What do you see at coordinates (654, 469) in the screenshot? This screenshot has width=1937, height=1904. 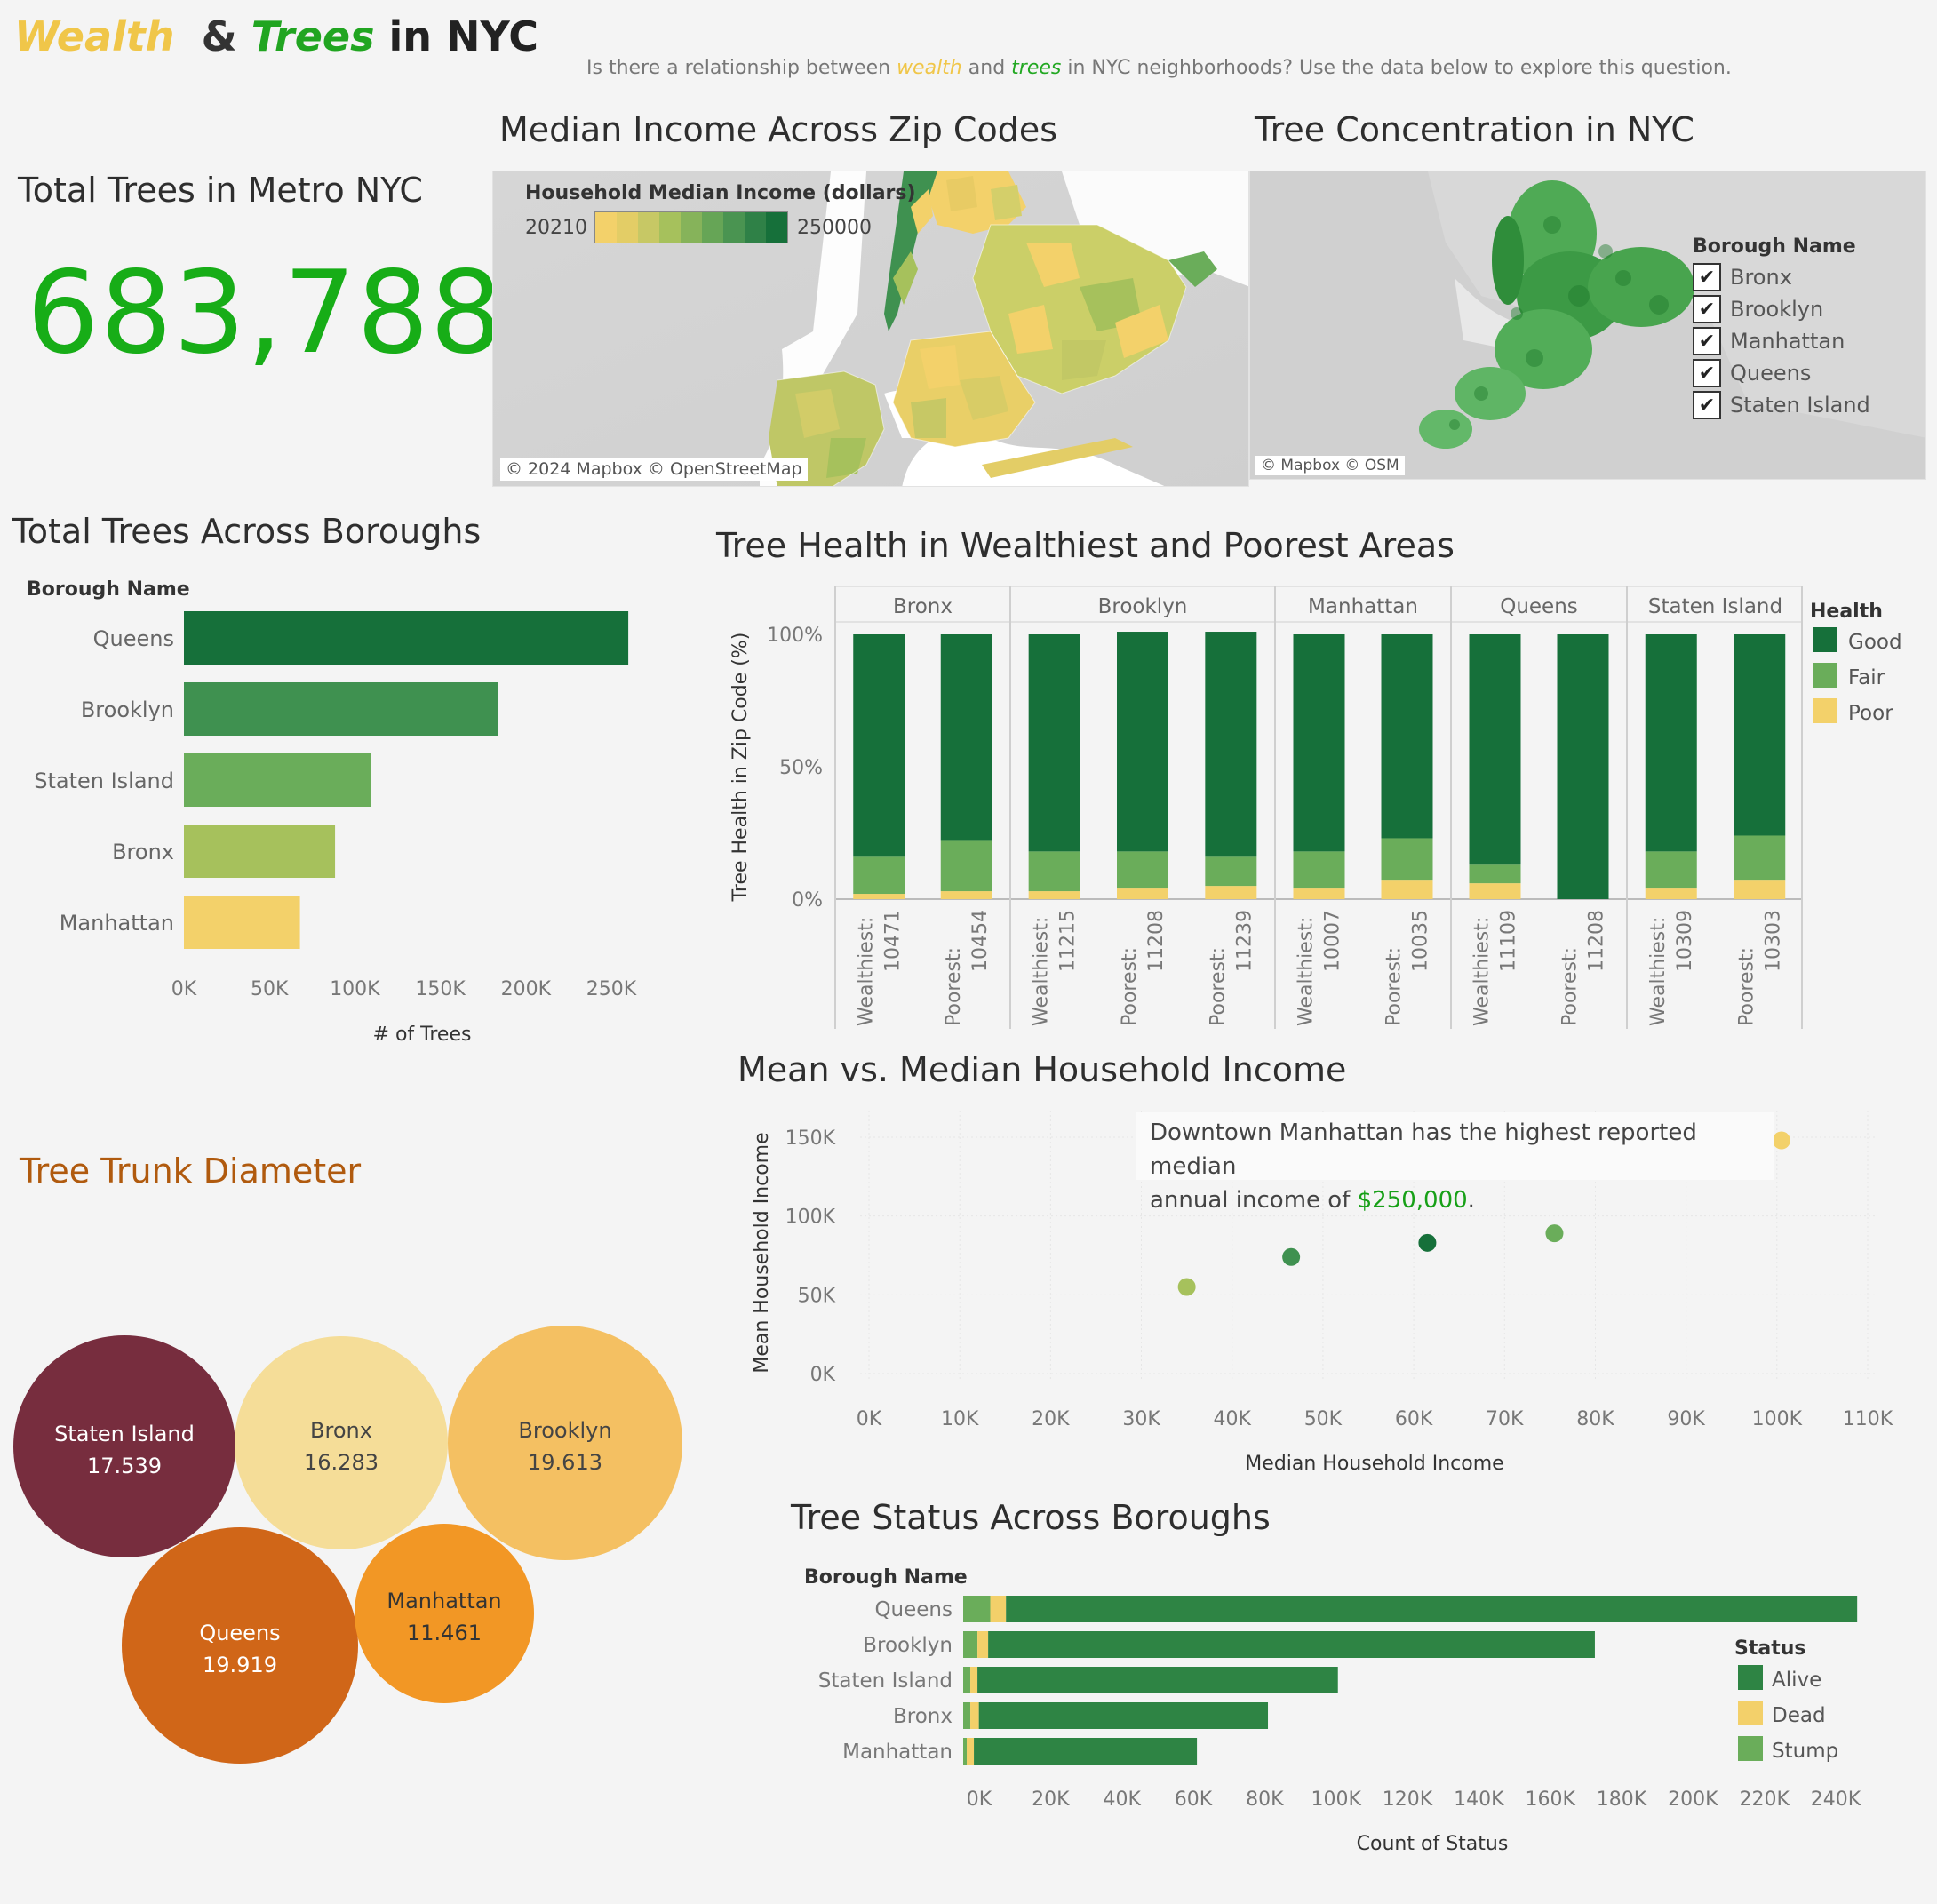 I see `income-map-attribution: © 2024 Mapbox © OpenStreetMap` at bounding box center [654, 469].